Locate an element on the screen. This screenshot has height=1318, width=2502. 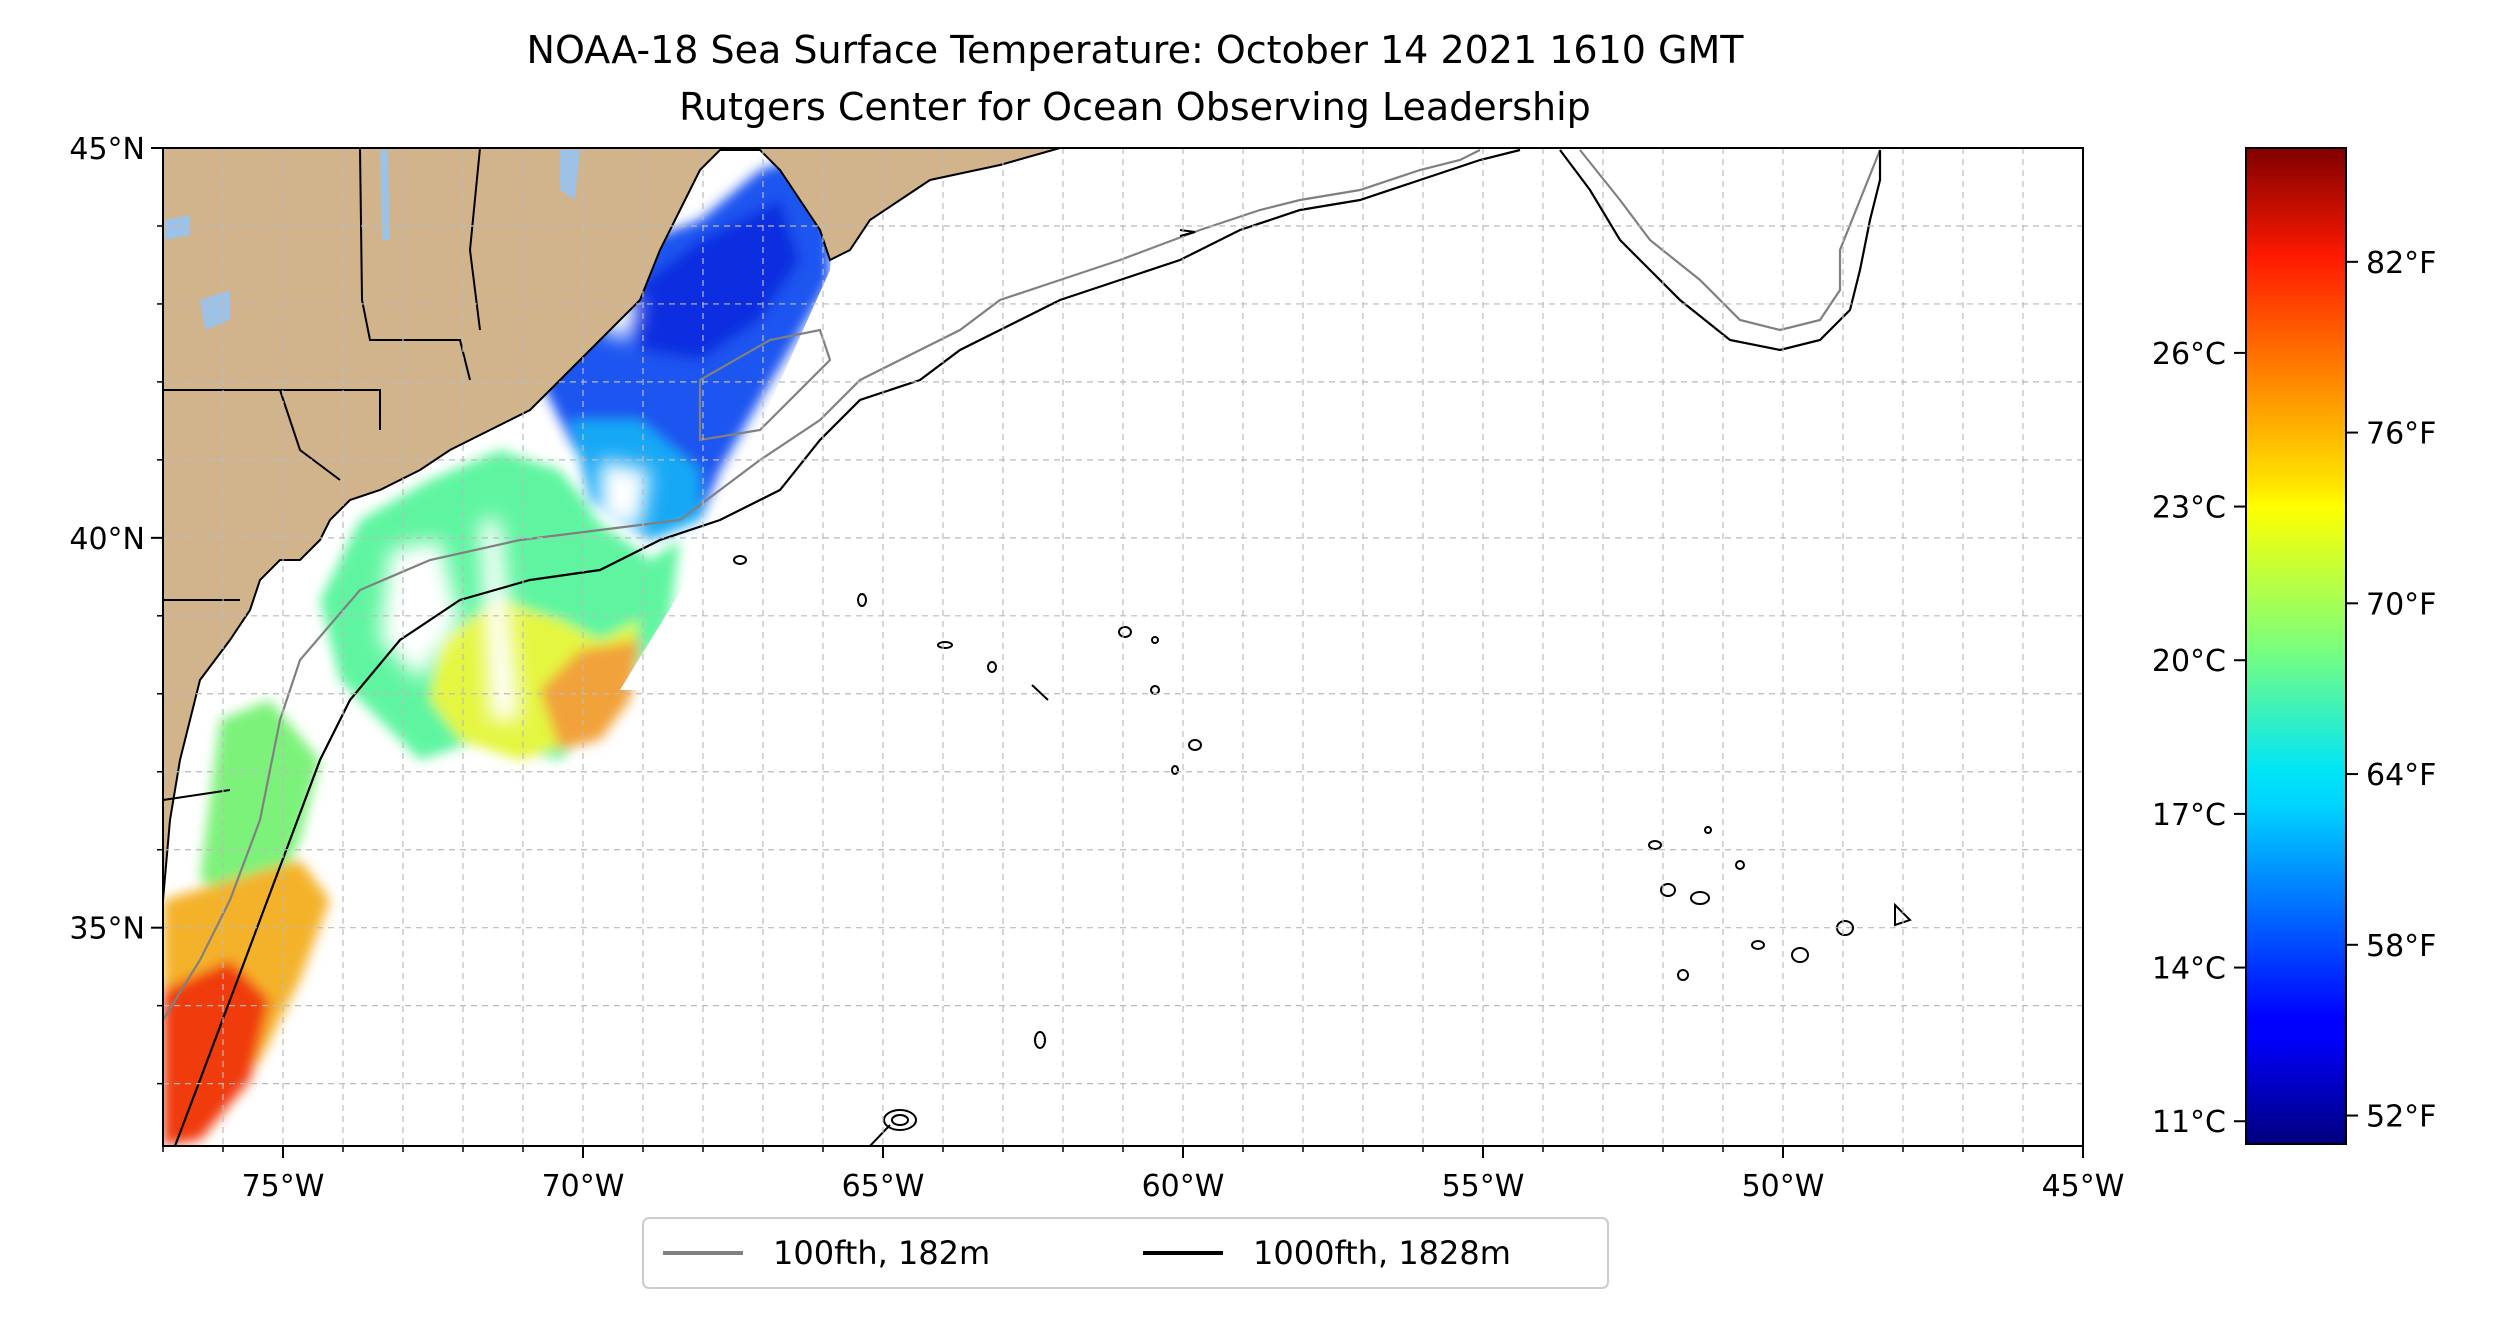
colorbar-gradient is located at coordinates (2296, 646).